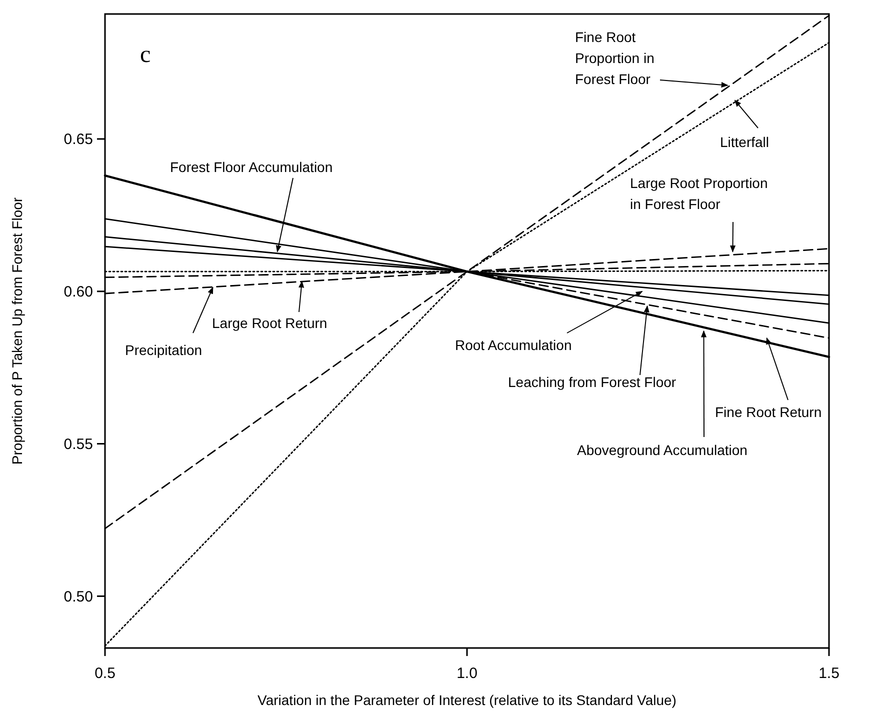  What do you see at coordinates (745, 142) in the screenshot?
I see `annotation: Litterfall` at bounding box center [745, 142].